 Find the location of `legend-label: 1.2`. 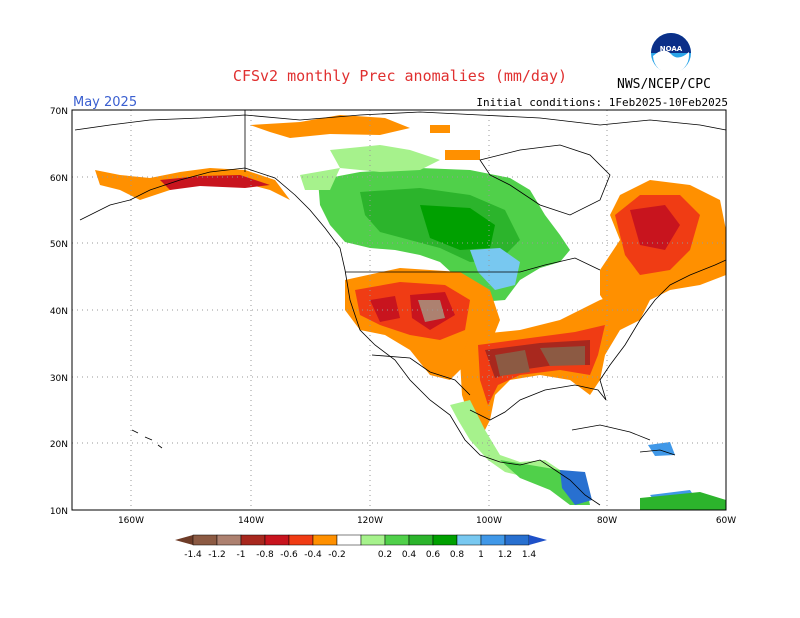

legend-label: 1.2 is located at coordinates (505, 555).